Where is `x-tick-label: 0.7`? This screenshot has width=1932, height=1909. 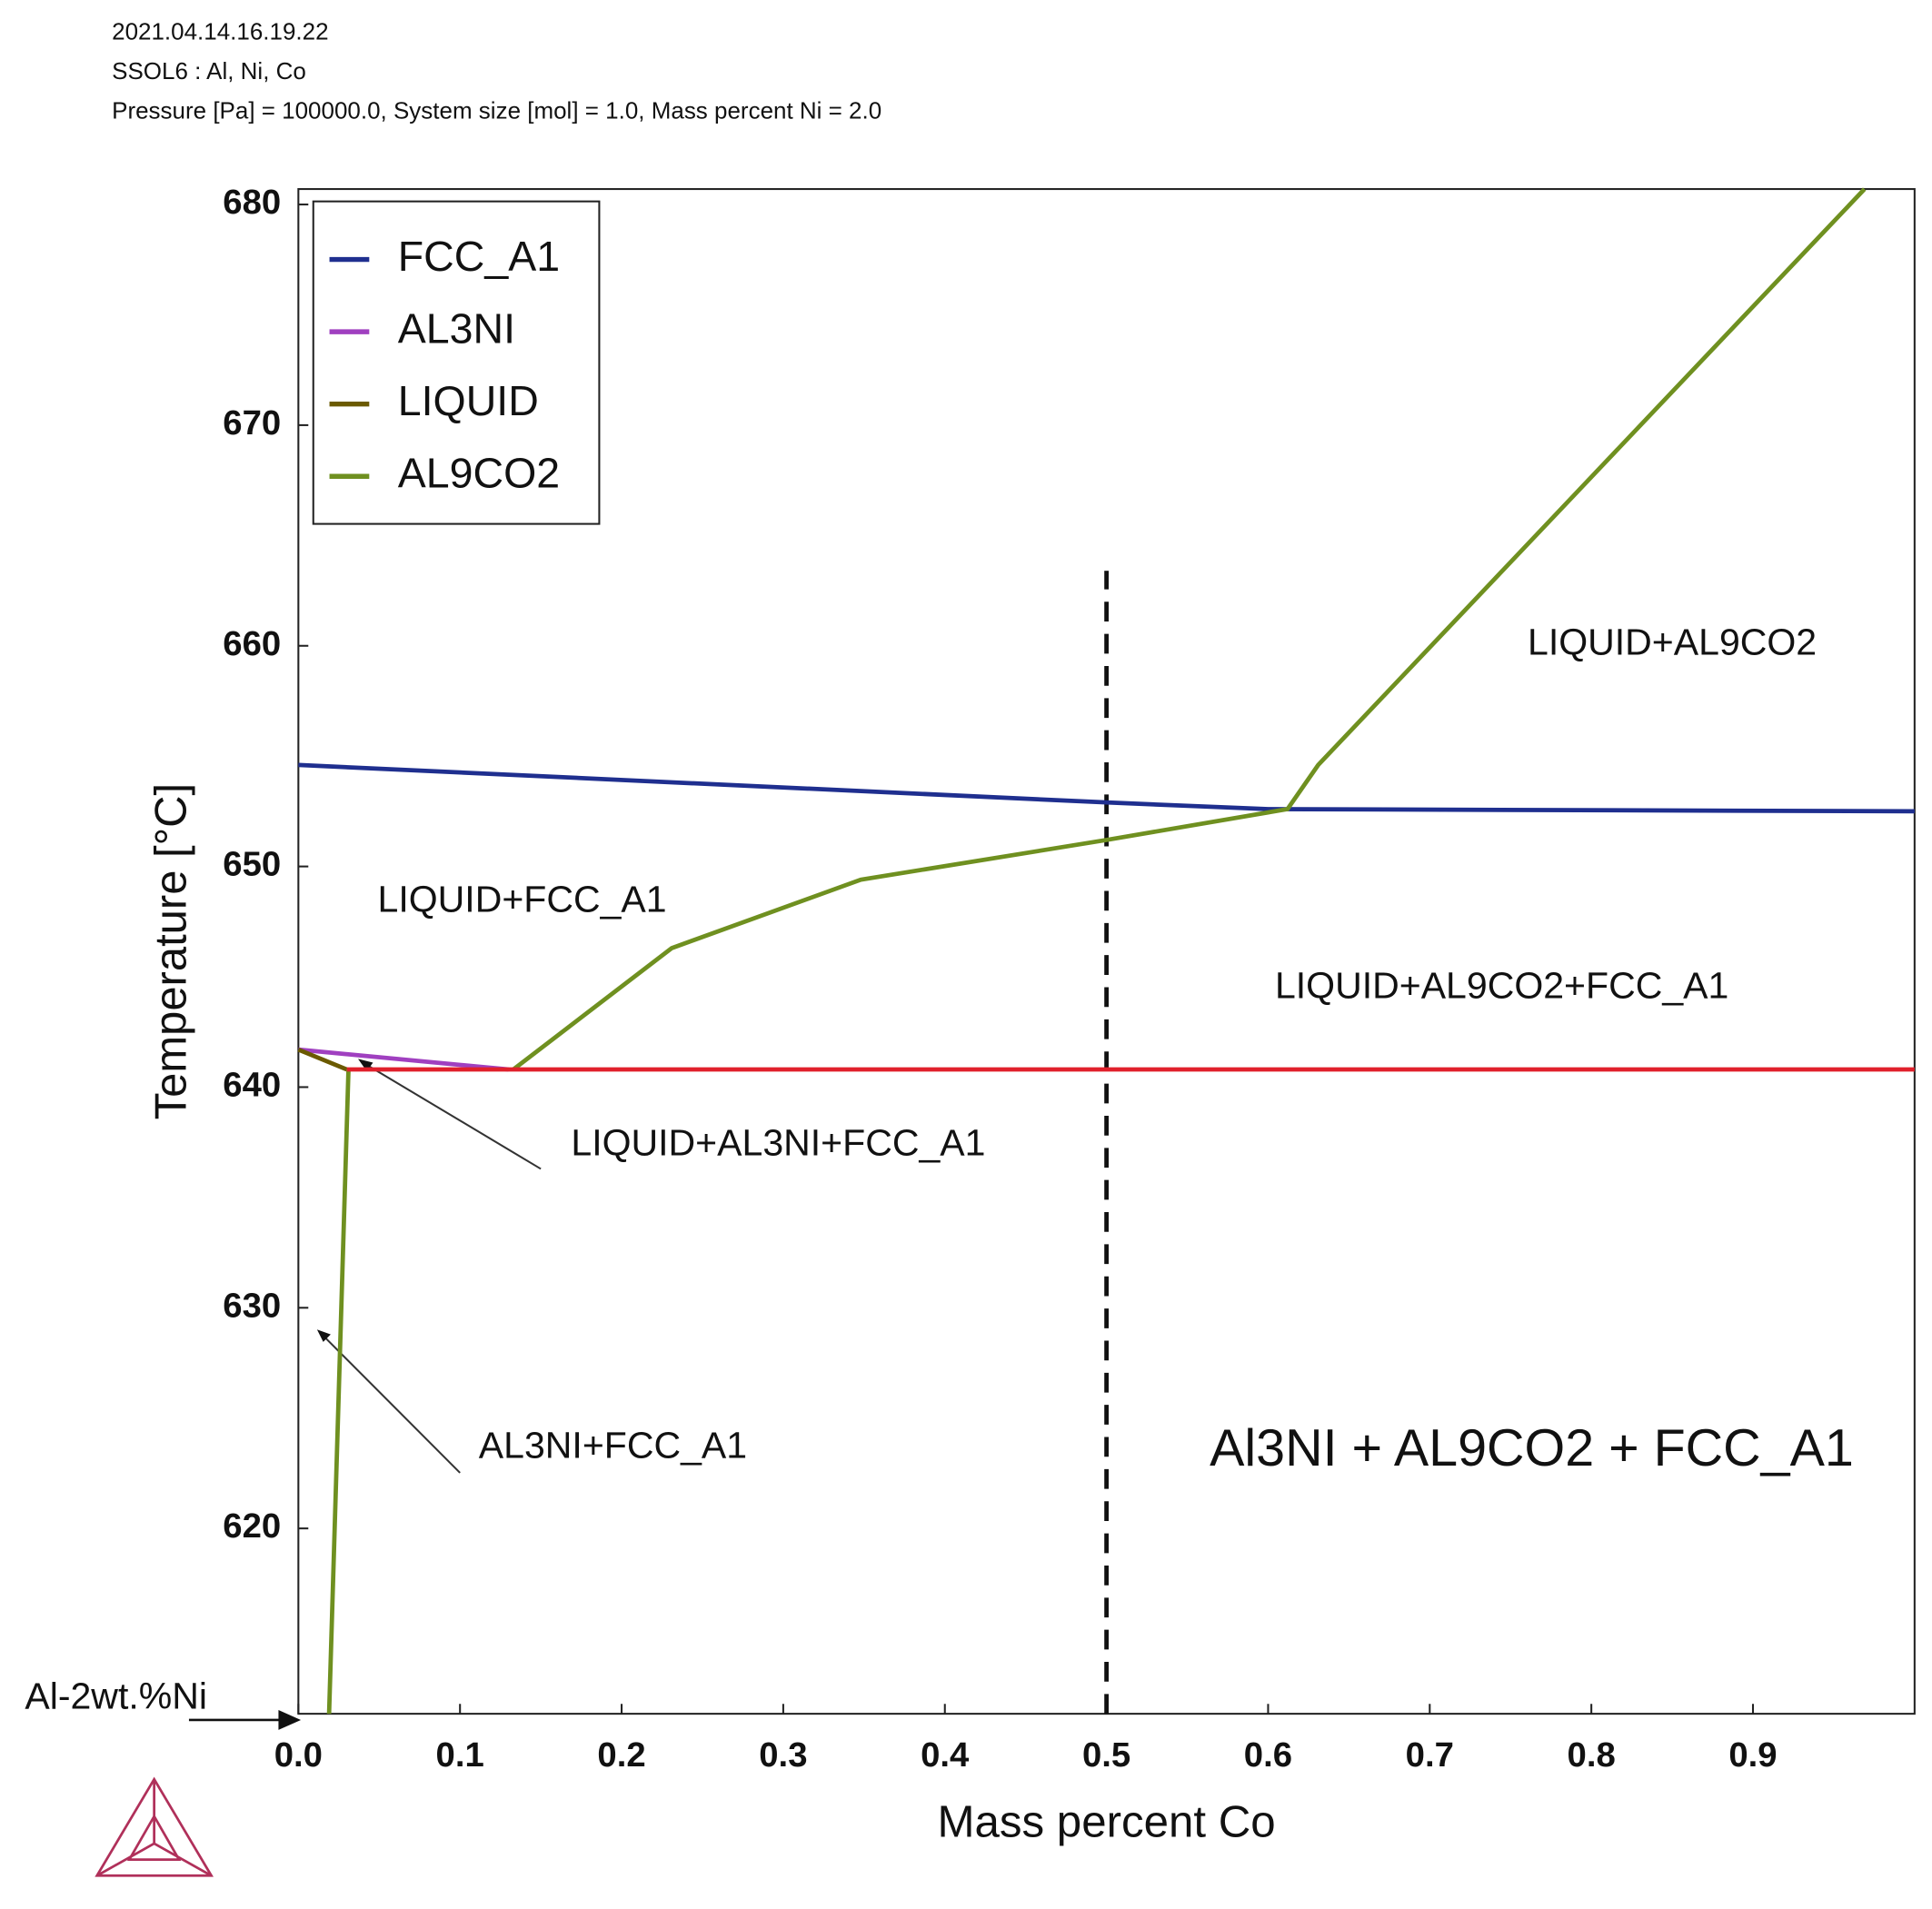
x-tick-label: 0.7 is located at coordinates (1430, 1755).